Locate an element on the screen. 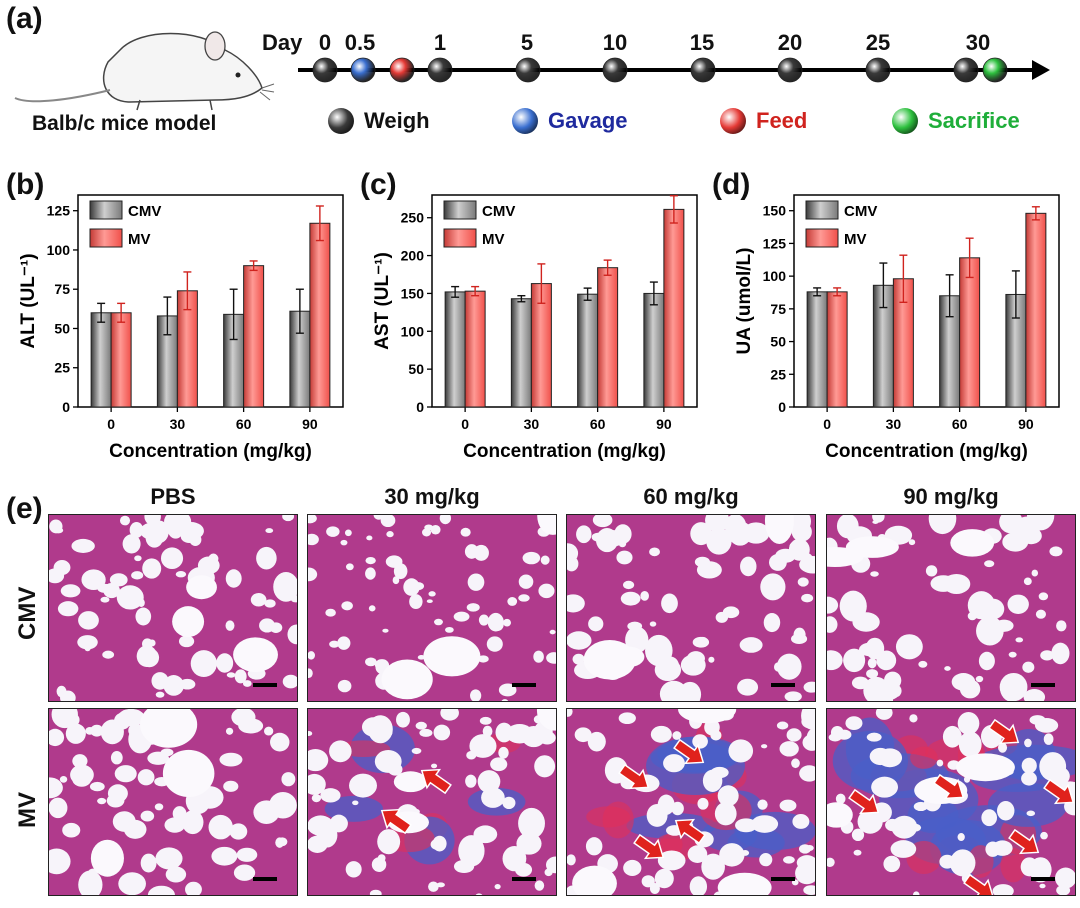  timeline-tick-label: 20 is located at coordinates (790, 42).